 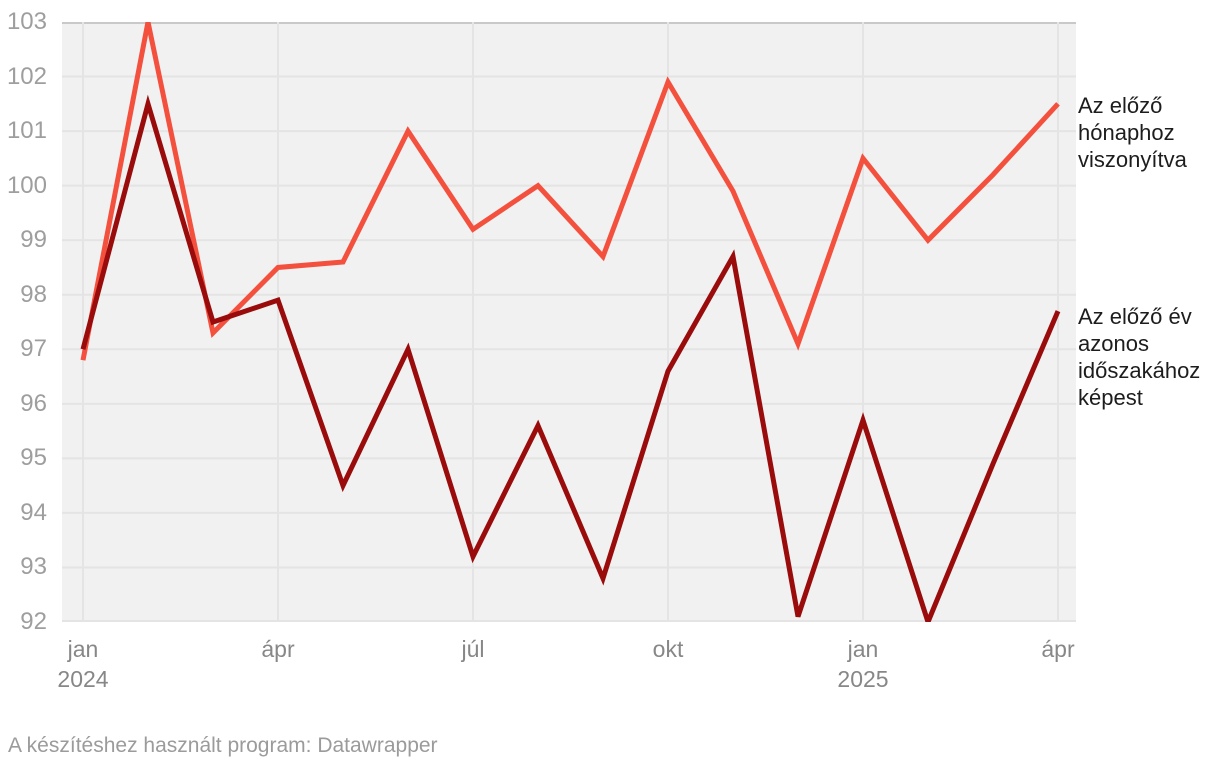 I want to click on y-tick-label-98: 98, so click(x=33, y=294).